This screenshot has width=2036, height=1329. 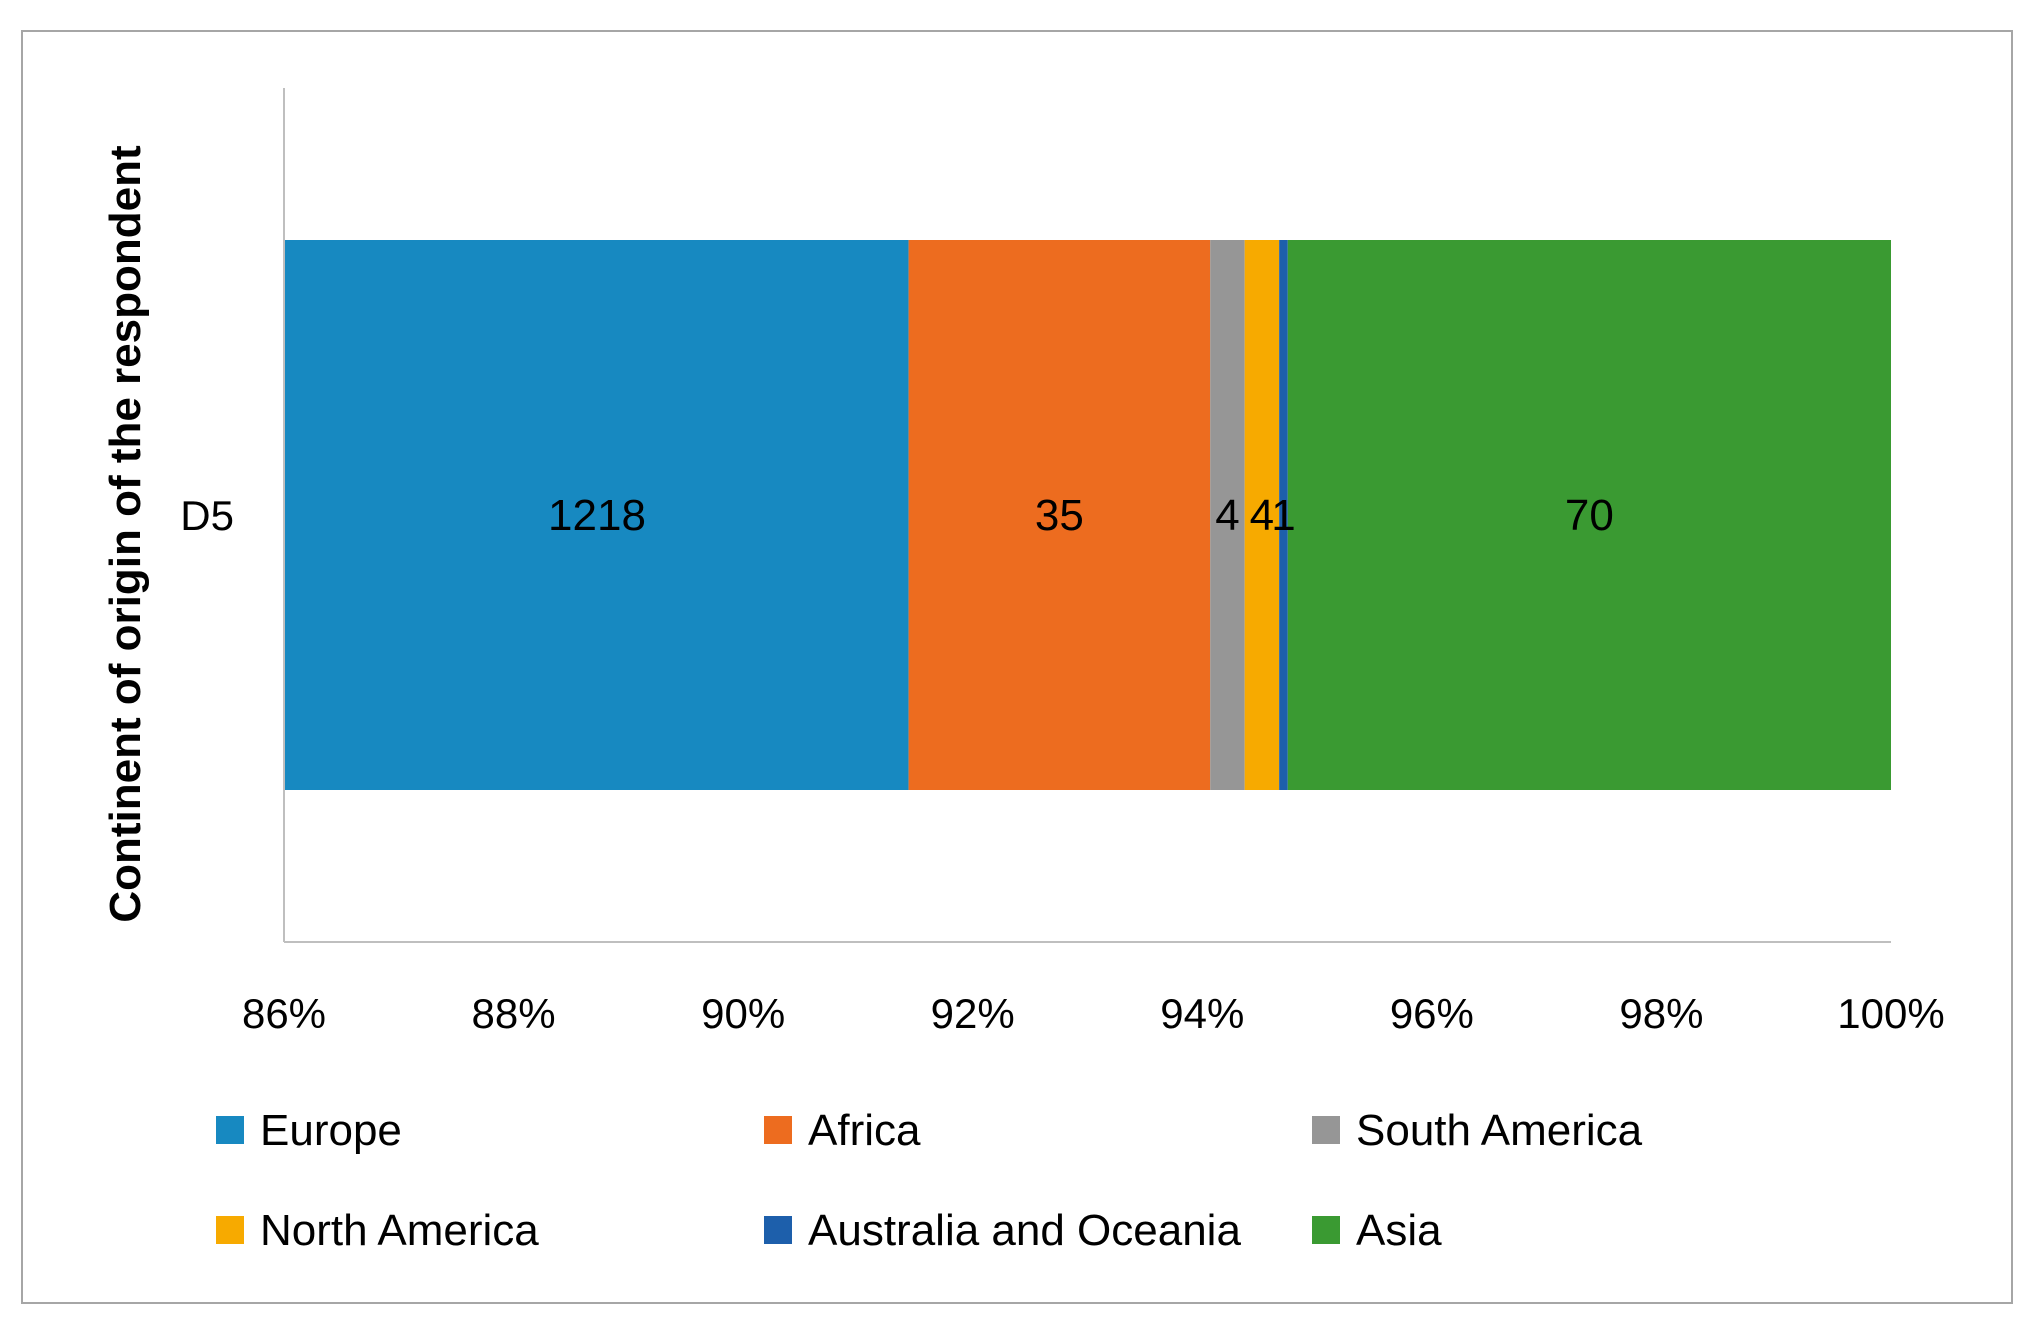 What do you see at coordinates (743, 1013) in the screenshot?
I see `x-tick-label: 90%` at bounding box center [743, 1013].